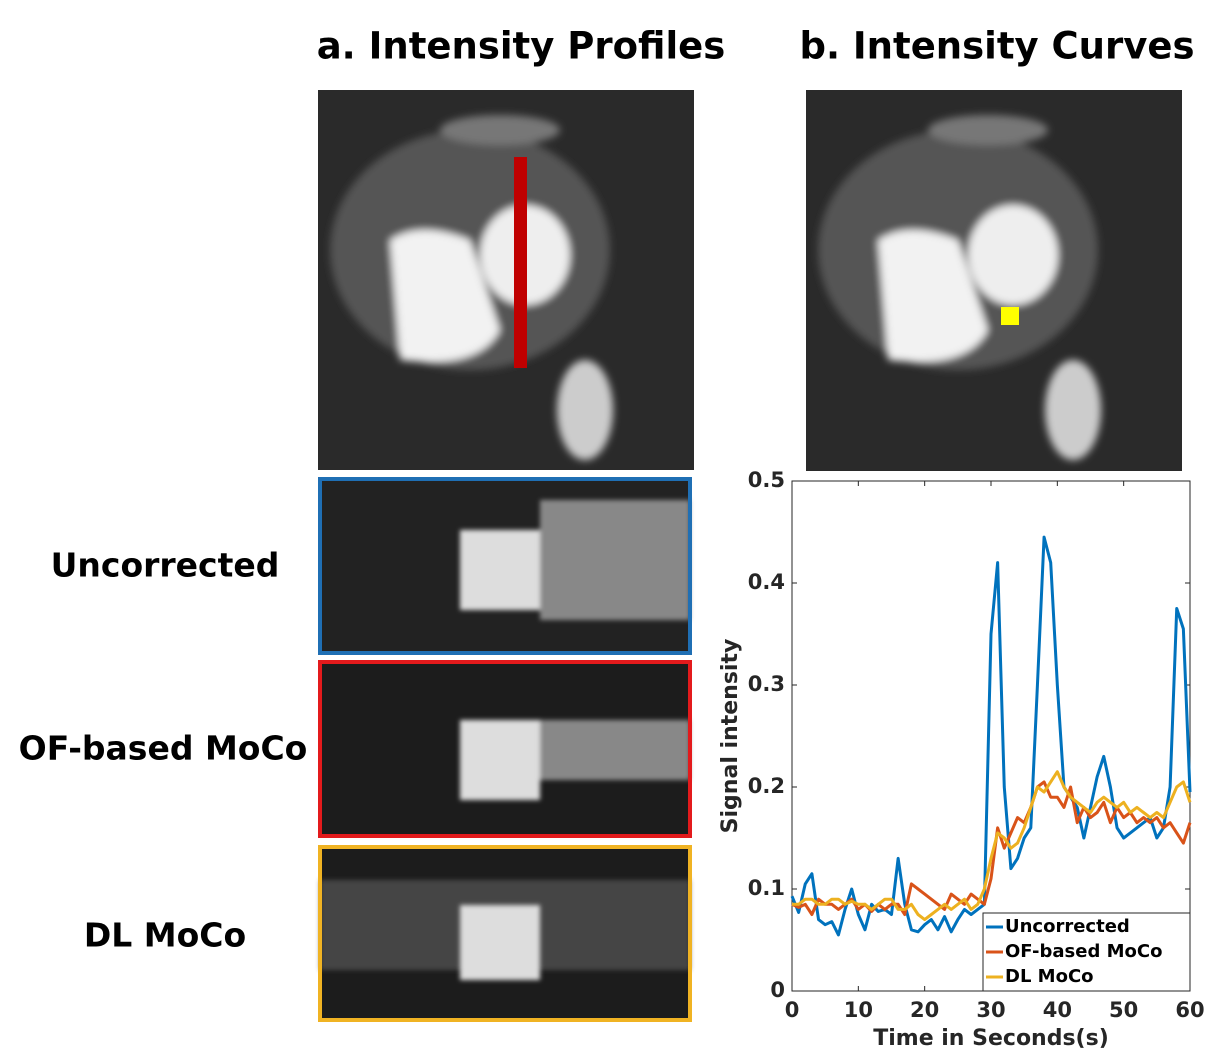 This screenshot has width=1219, height=1061. What do you see at coordinates (1010, 316) in the screenshot?
I see `roi-marker` at bounding box center [1010, 316].